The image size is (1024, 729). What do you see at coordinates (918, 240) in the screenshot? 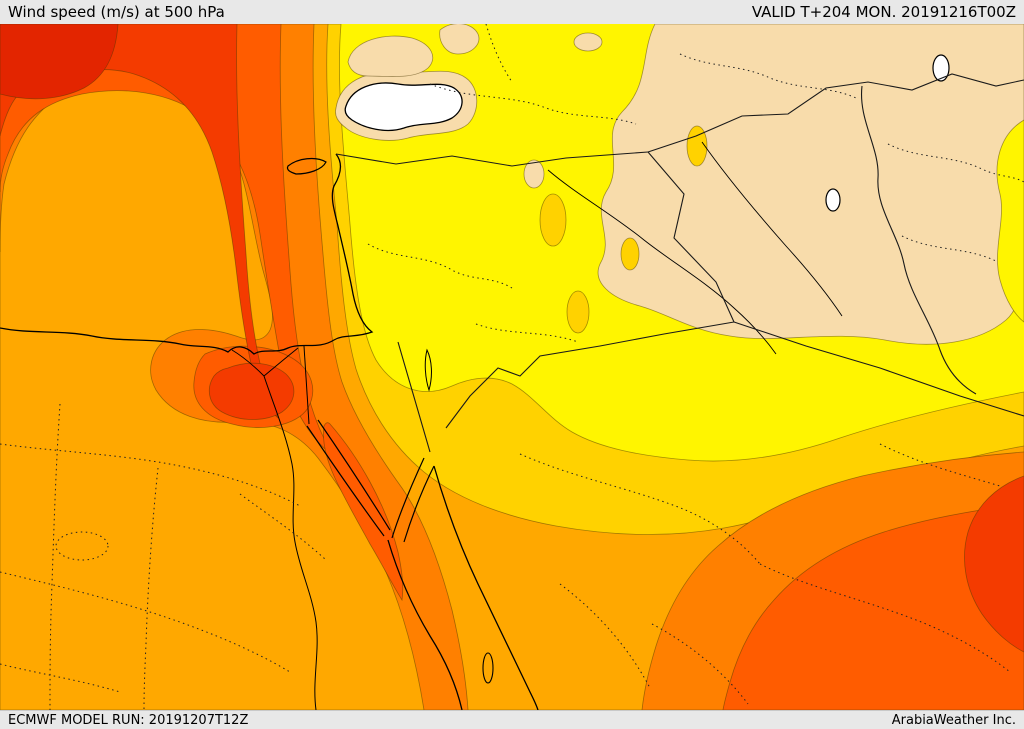
I see `border-iran-iraq` at bounding box center [918, 240].